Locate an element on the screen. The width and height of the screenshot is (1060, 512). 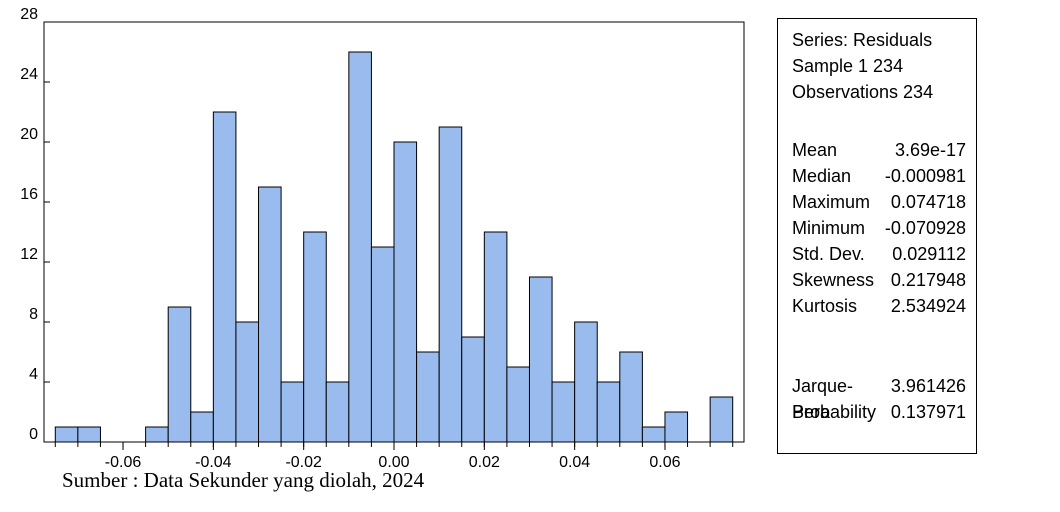
source-note: Sumber : Data Sekunder yang diolah, 2024 is located at coordinates (243, 480).